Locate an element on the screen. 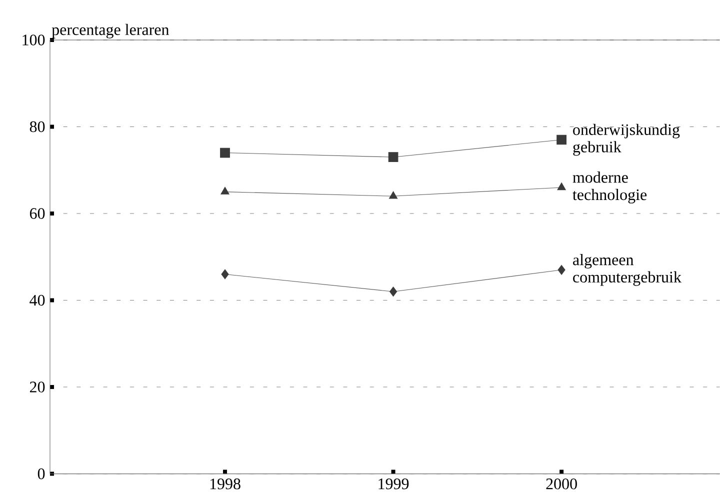  x-tick-label: 1998 is located at coordinates (225, 484).